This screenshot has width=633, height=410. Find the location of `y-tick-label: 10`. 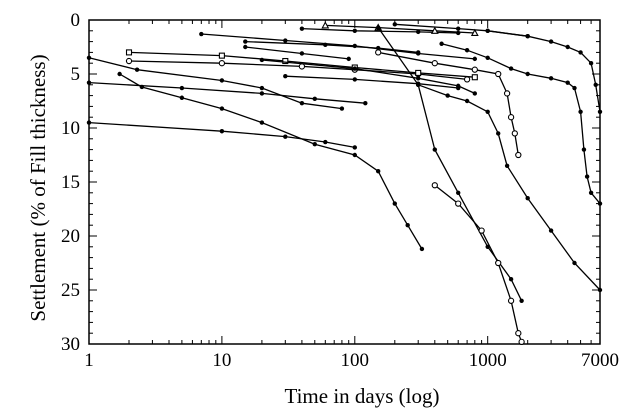

y-tick-label: 10 is located at coordinates (70, 128).